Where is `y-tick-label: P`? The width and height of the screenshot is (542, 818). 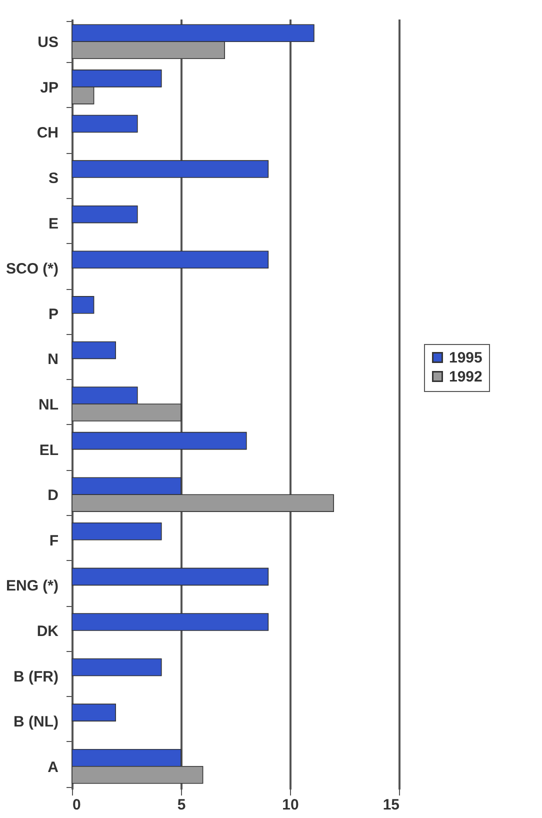
y-tick-label: P is located at coordinates (53, 314).